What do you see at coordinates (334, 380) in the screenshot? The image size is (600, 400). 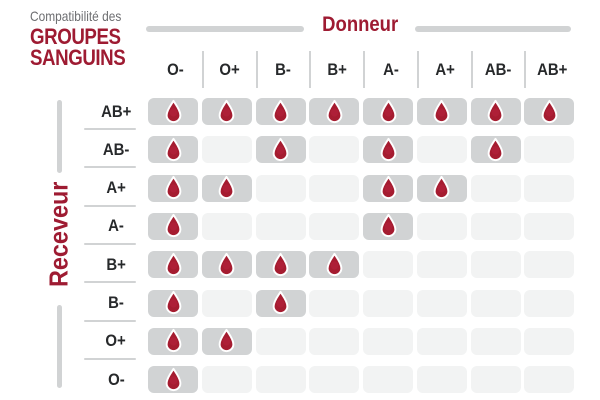 I see `compatibility-cell-o--from-b+` at bounding box center [334, 380].